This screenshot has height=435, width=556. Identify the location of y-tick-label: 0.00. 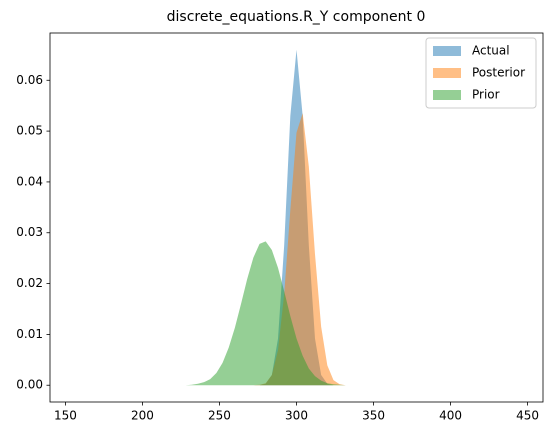
(29, 385).